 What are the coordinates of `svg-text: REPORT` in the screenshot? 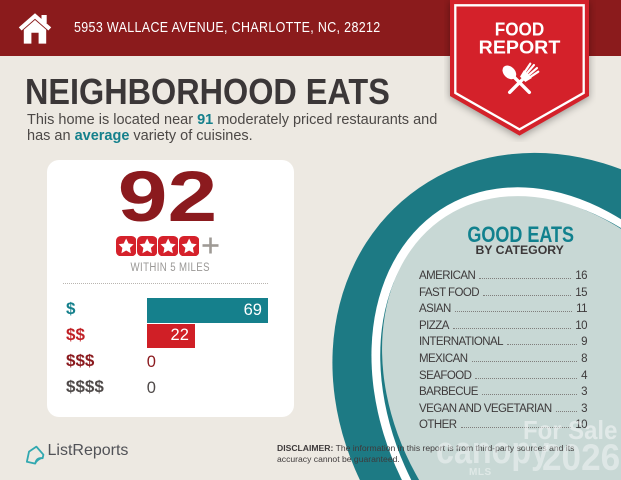 It's located at (520, 48).